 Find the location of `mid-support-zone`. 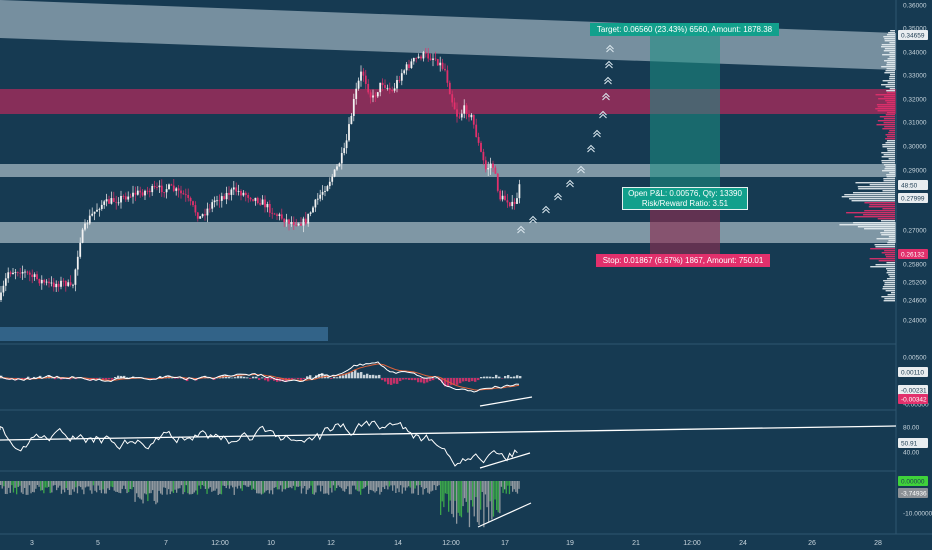

mid-support-zone is located at coordinates (448, 170).